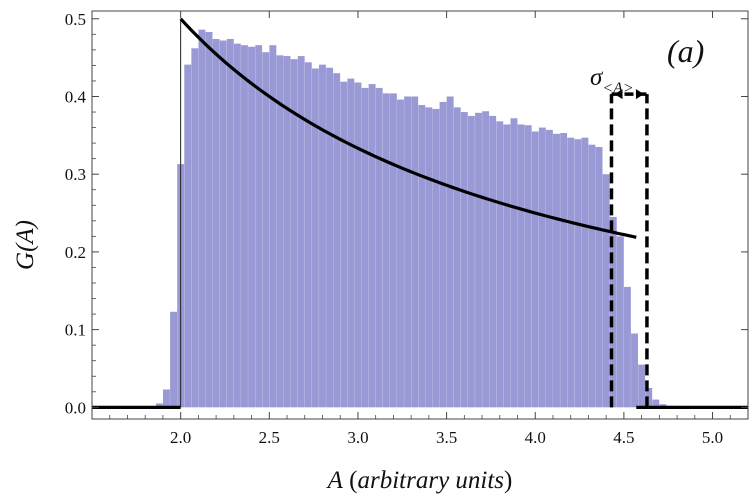  What do you see at coordinates (597, 77) in the screenshot?
I see `sigma-symbol: σ` at bounding box center [597, 77].